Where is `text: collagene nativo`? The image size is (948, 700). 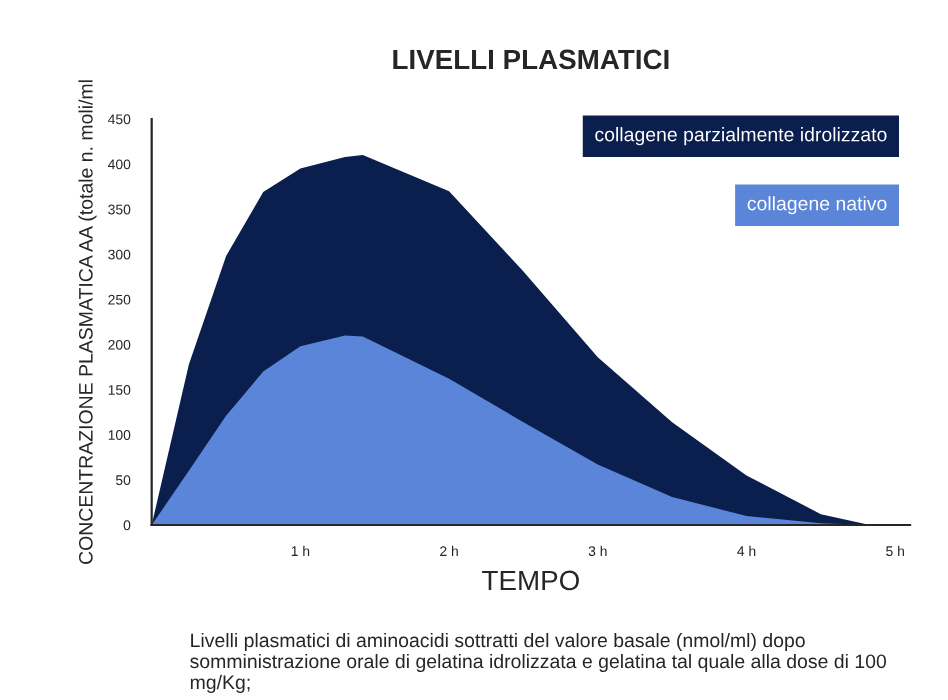 text: collagene nativo is located at coordinates (817, 205).